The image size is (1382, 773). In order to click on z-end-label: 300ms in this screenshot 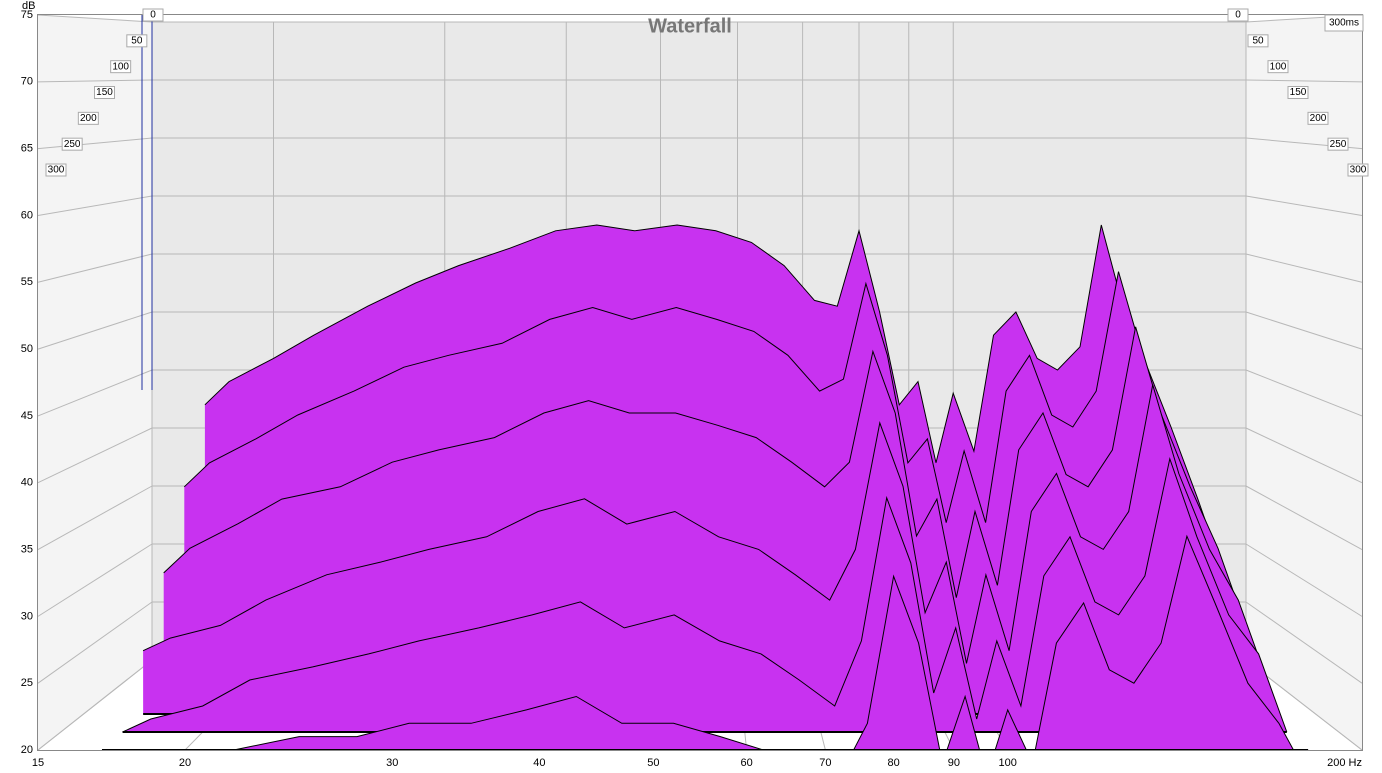, I will do `click(1344, 23)`.